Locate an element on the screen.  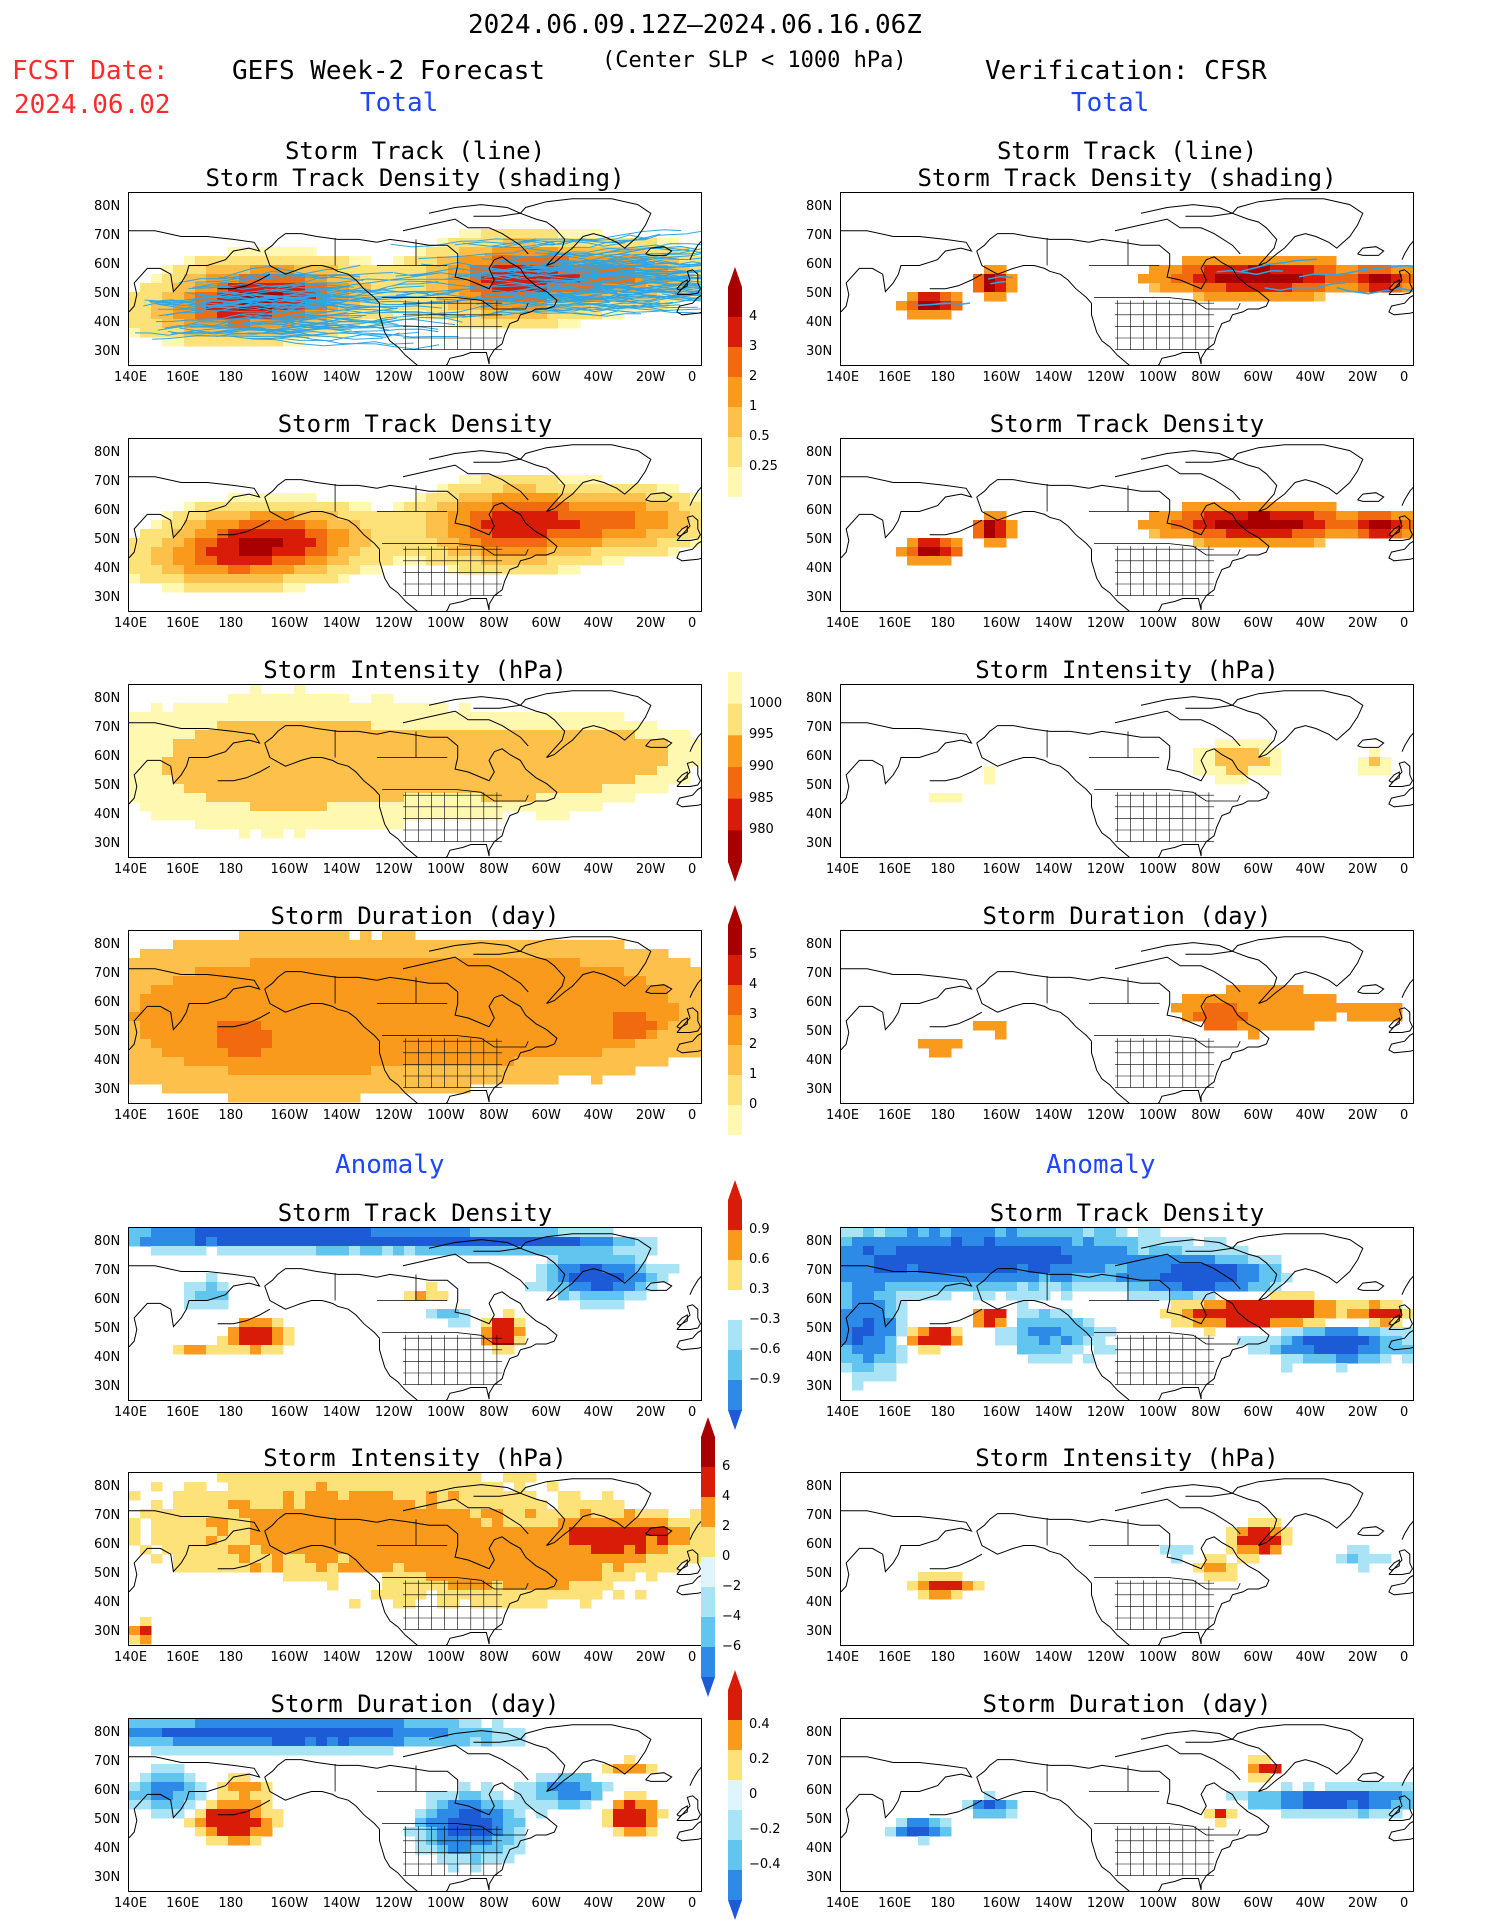
lat-tick-label: 80N is located at coordinates (107, 206).